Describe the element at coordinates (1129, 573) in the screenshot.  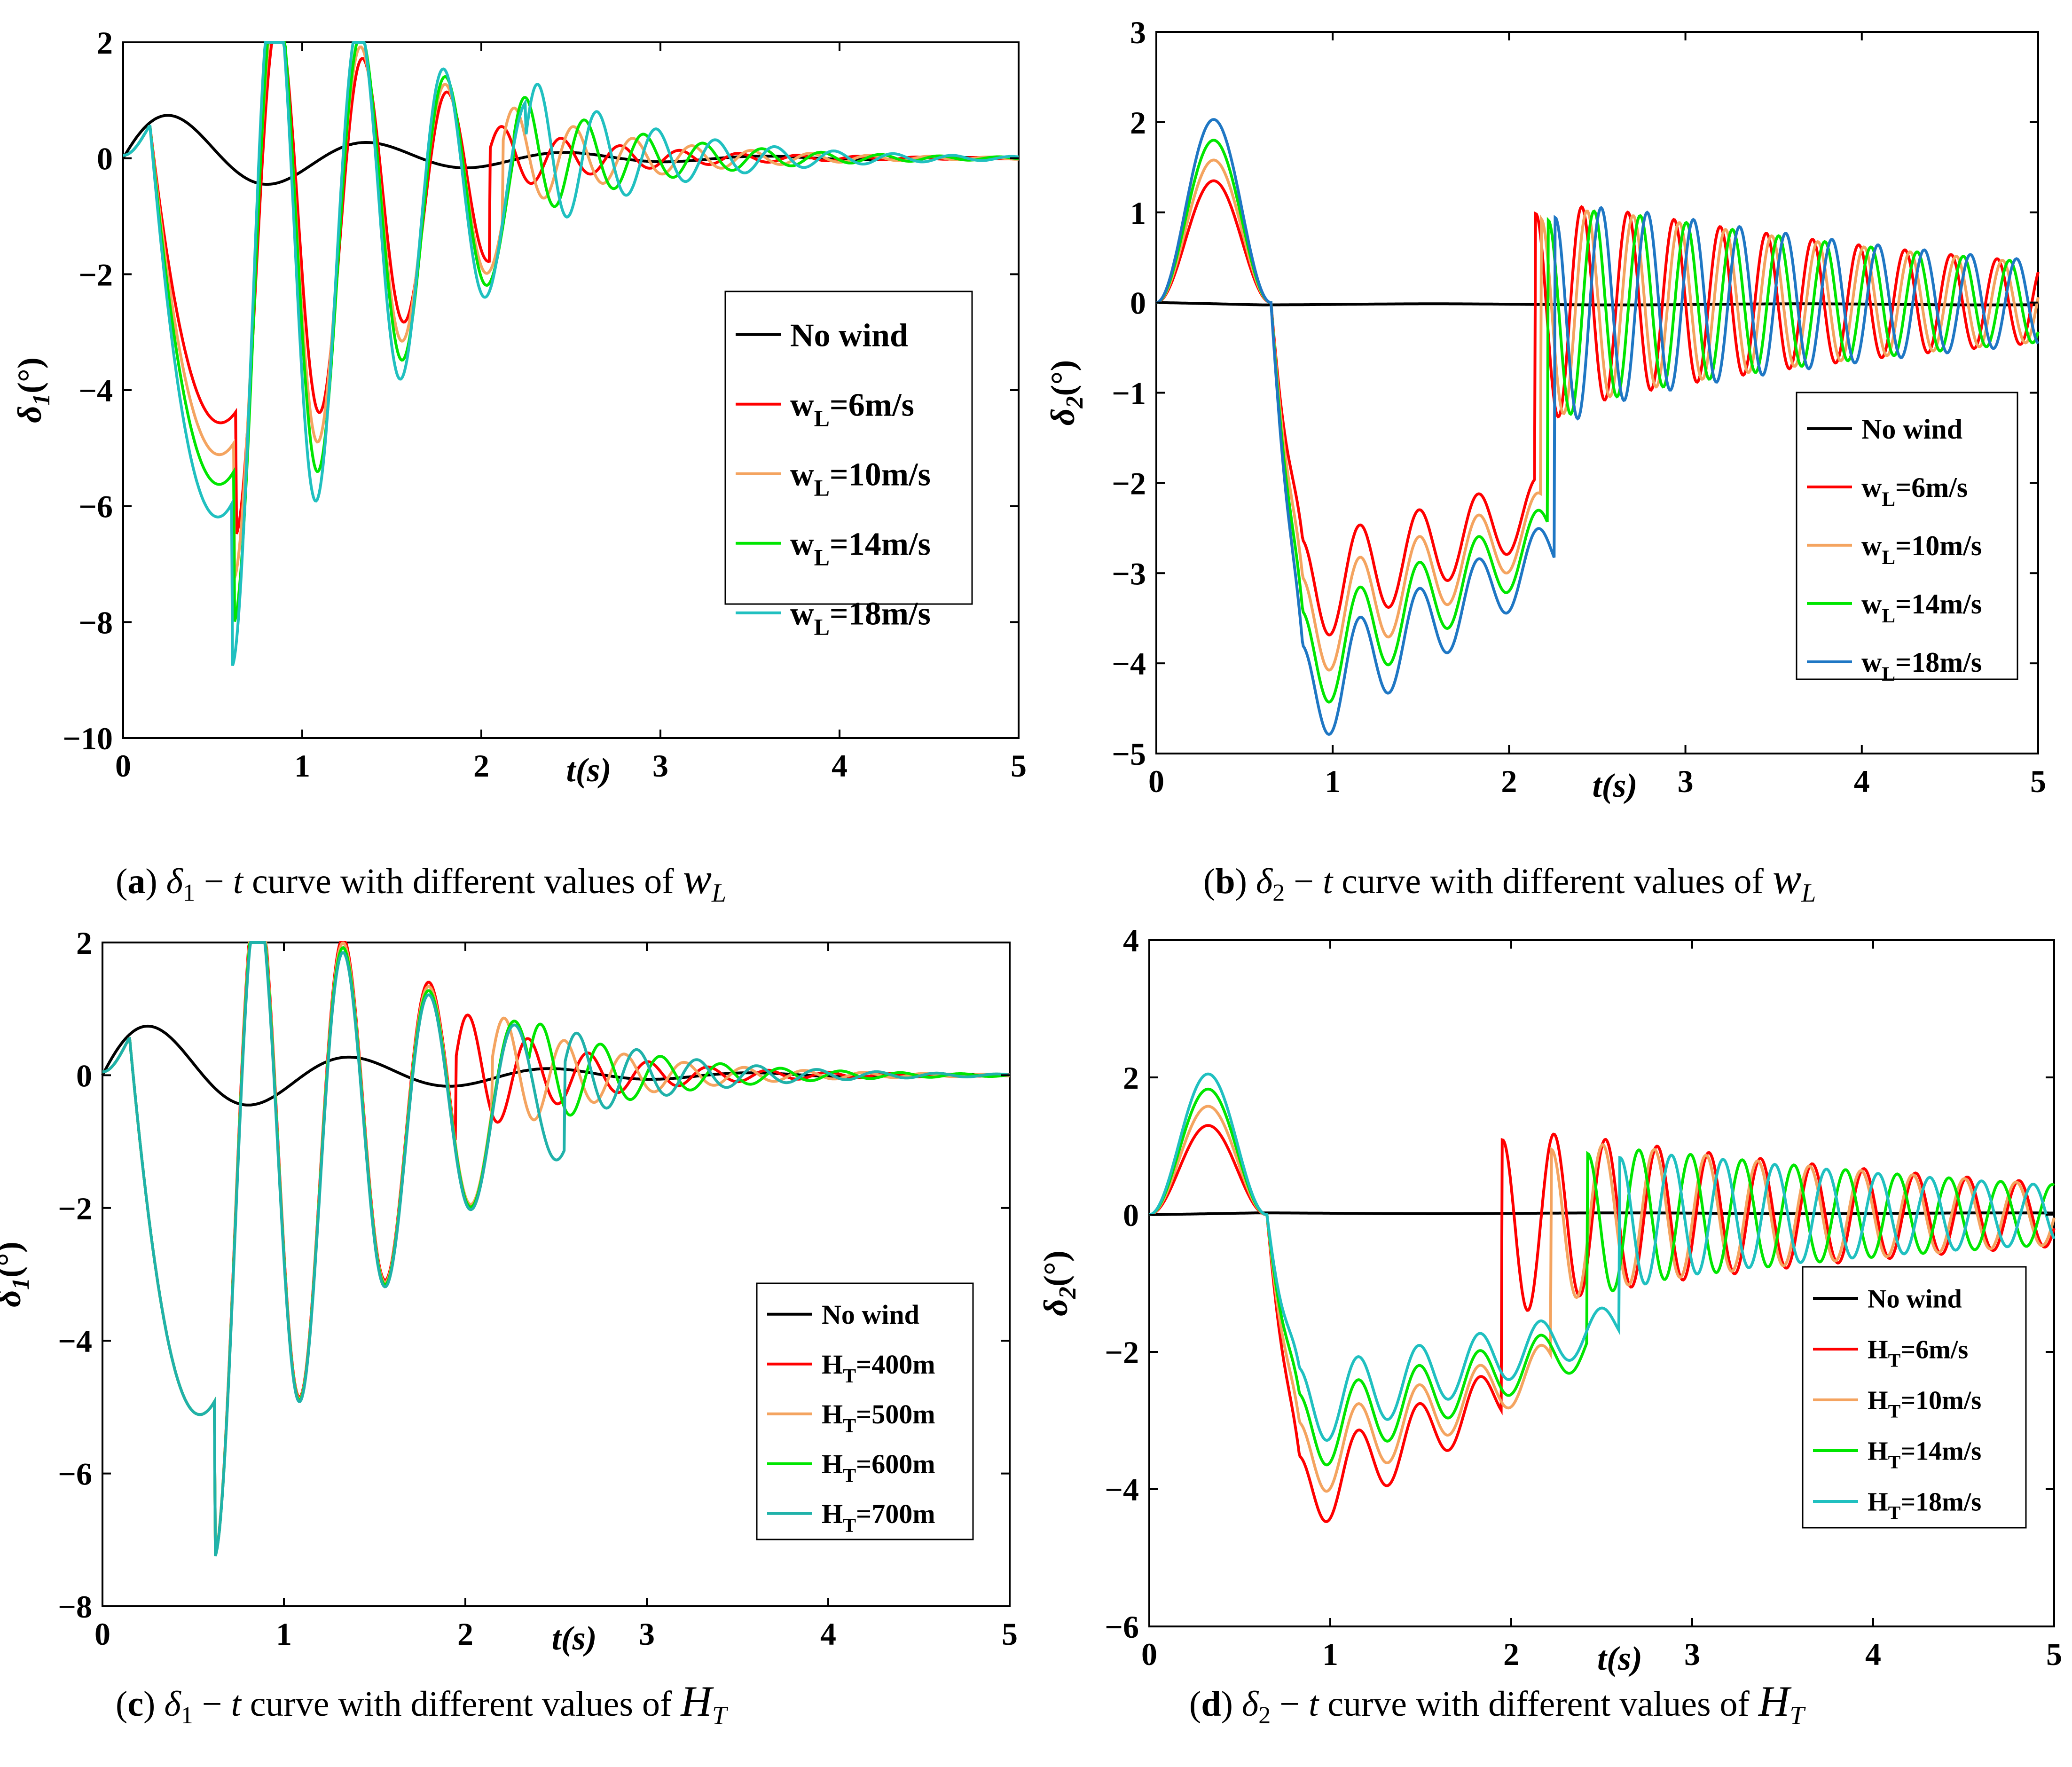
I see `y-tick-label: −3` at that location.